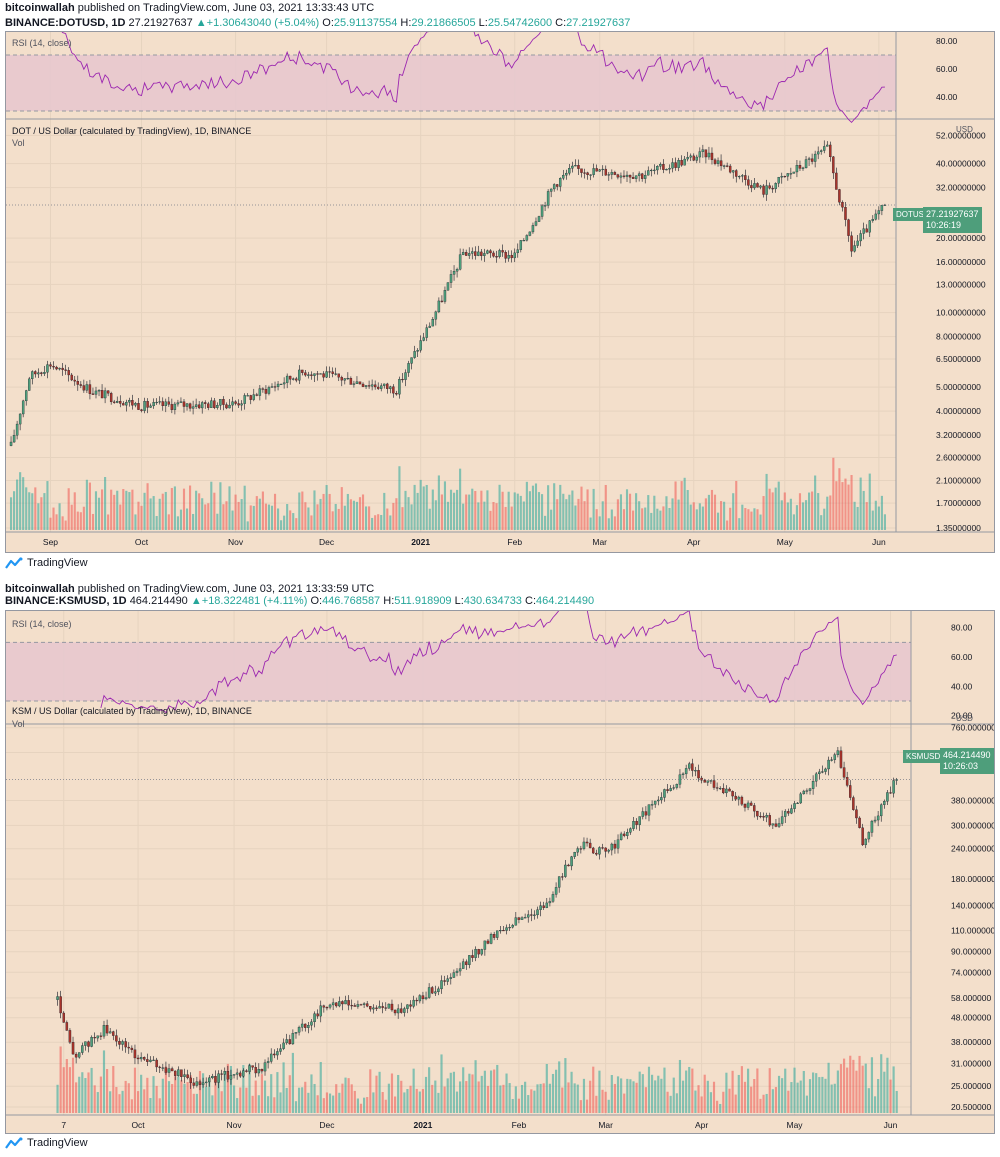  Describe the element at coordinates (599, 542) in the screenshot. I see `x-tick-label: Mar` at that location.